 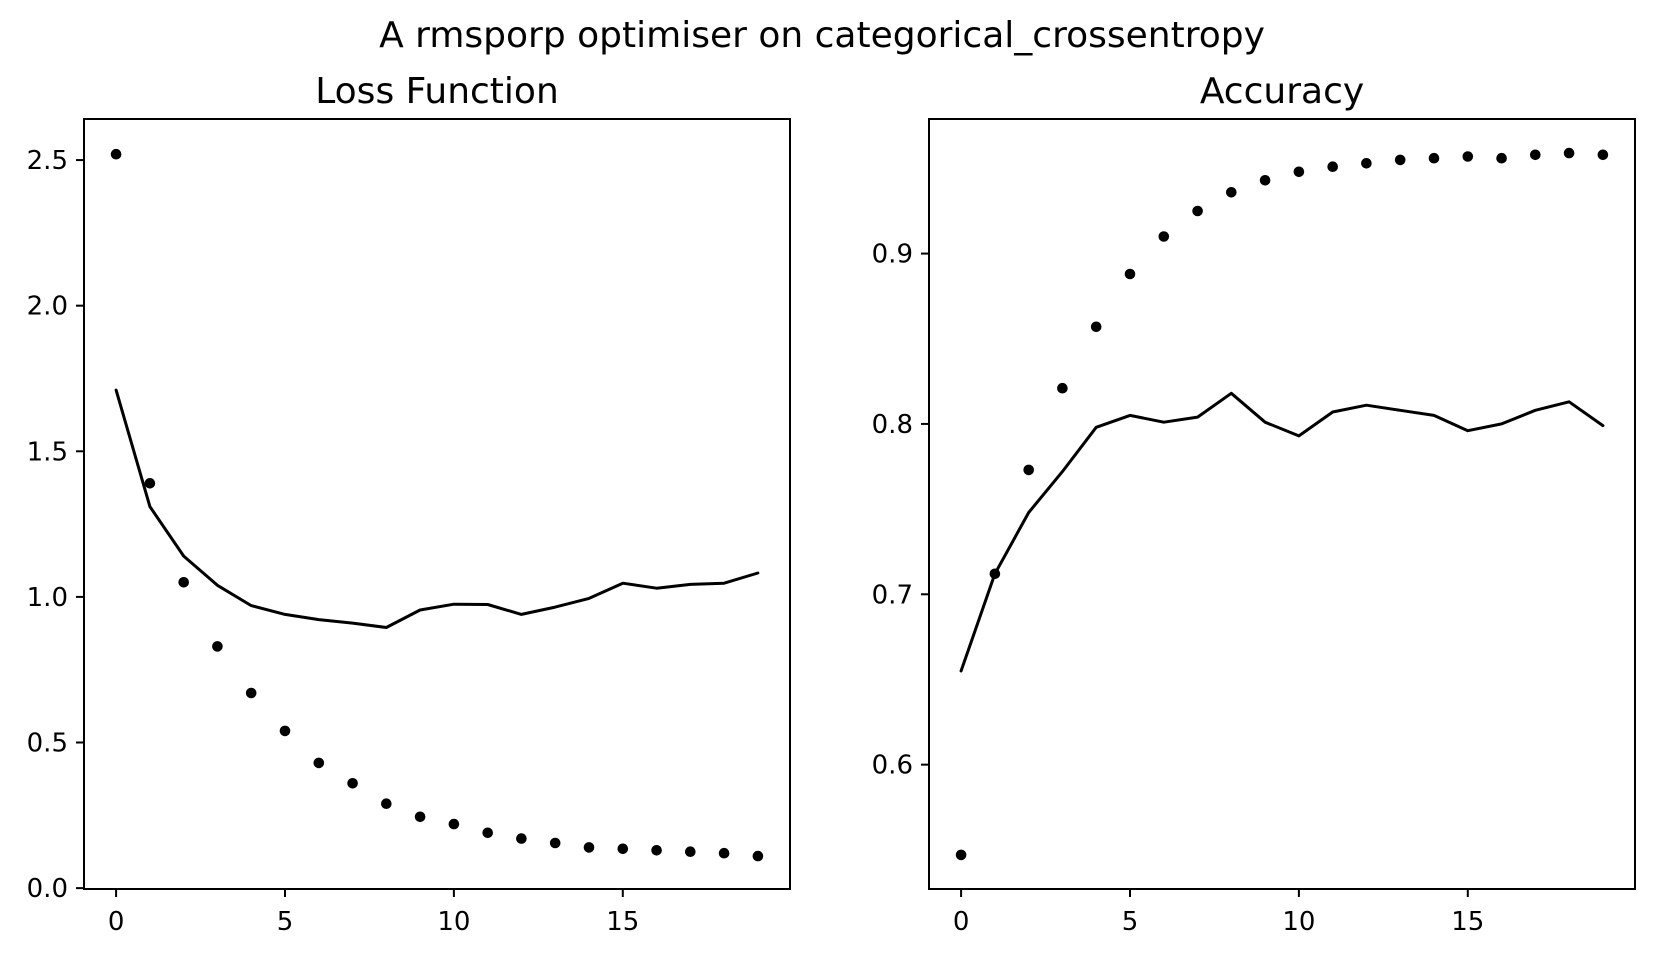 I want to click on loss-solid-line-series, so click(x=437, y=508).